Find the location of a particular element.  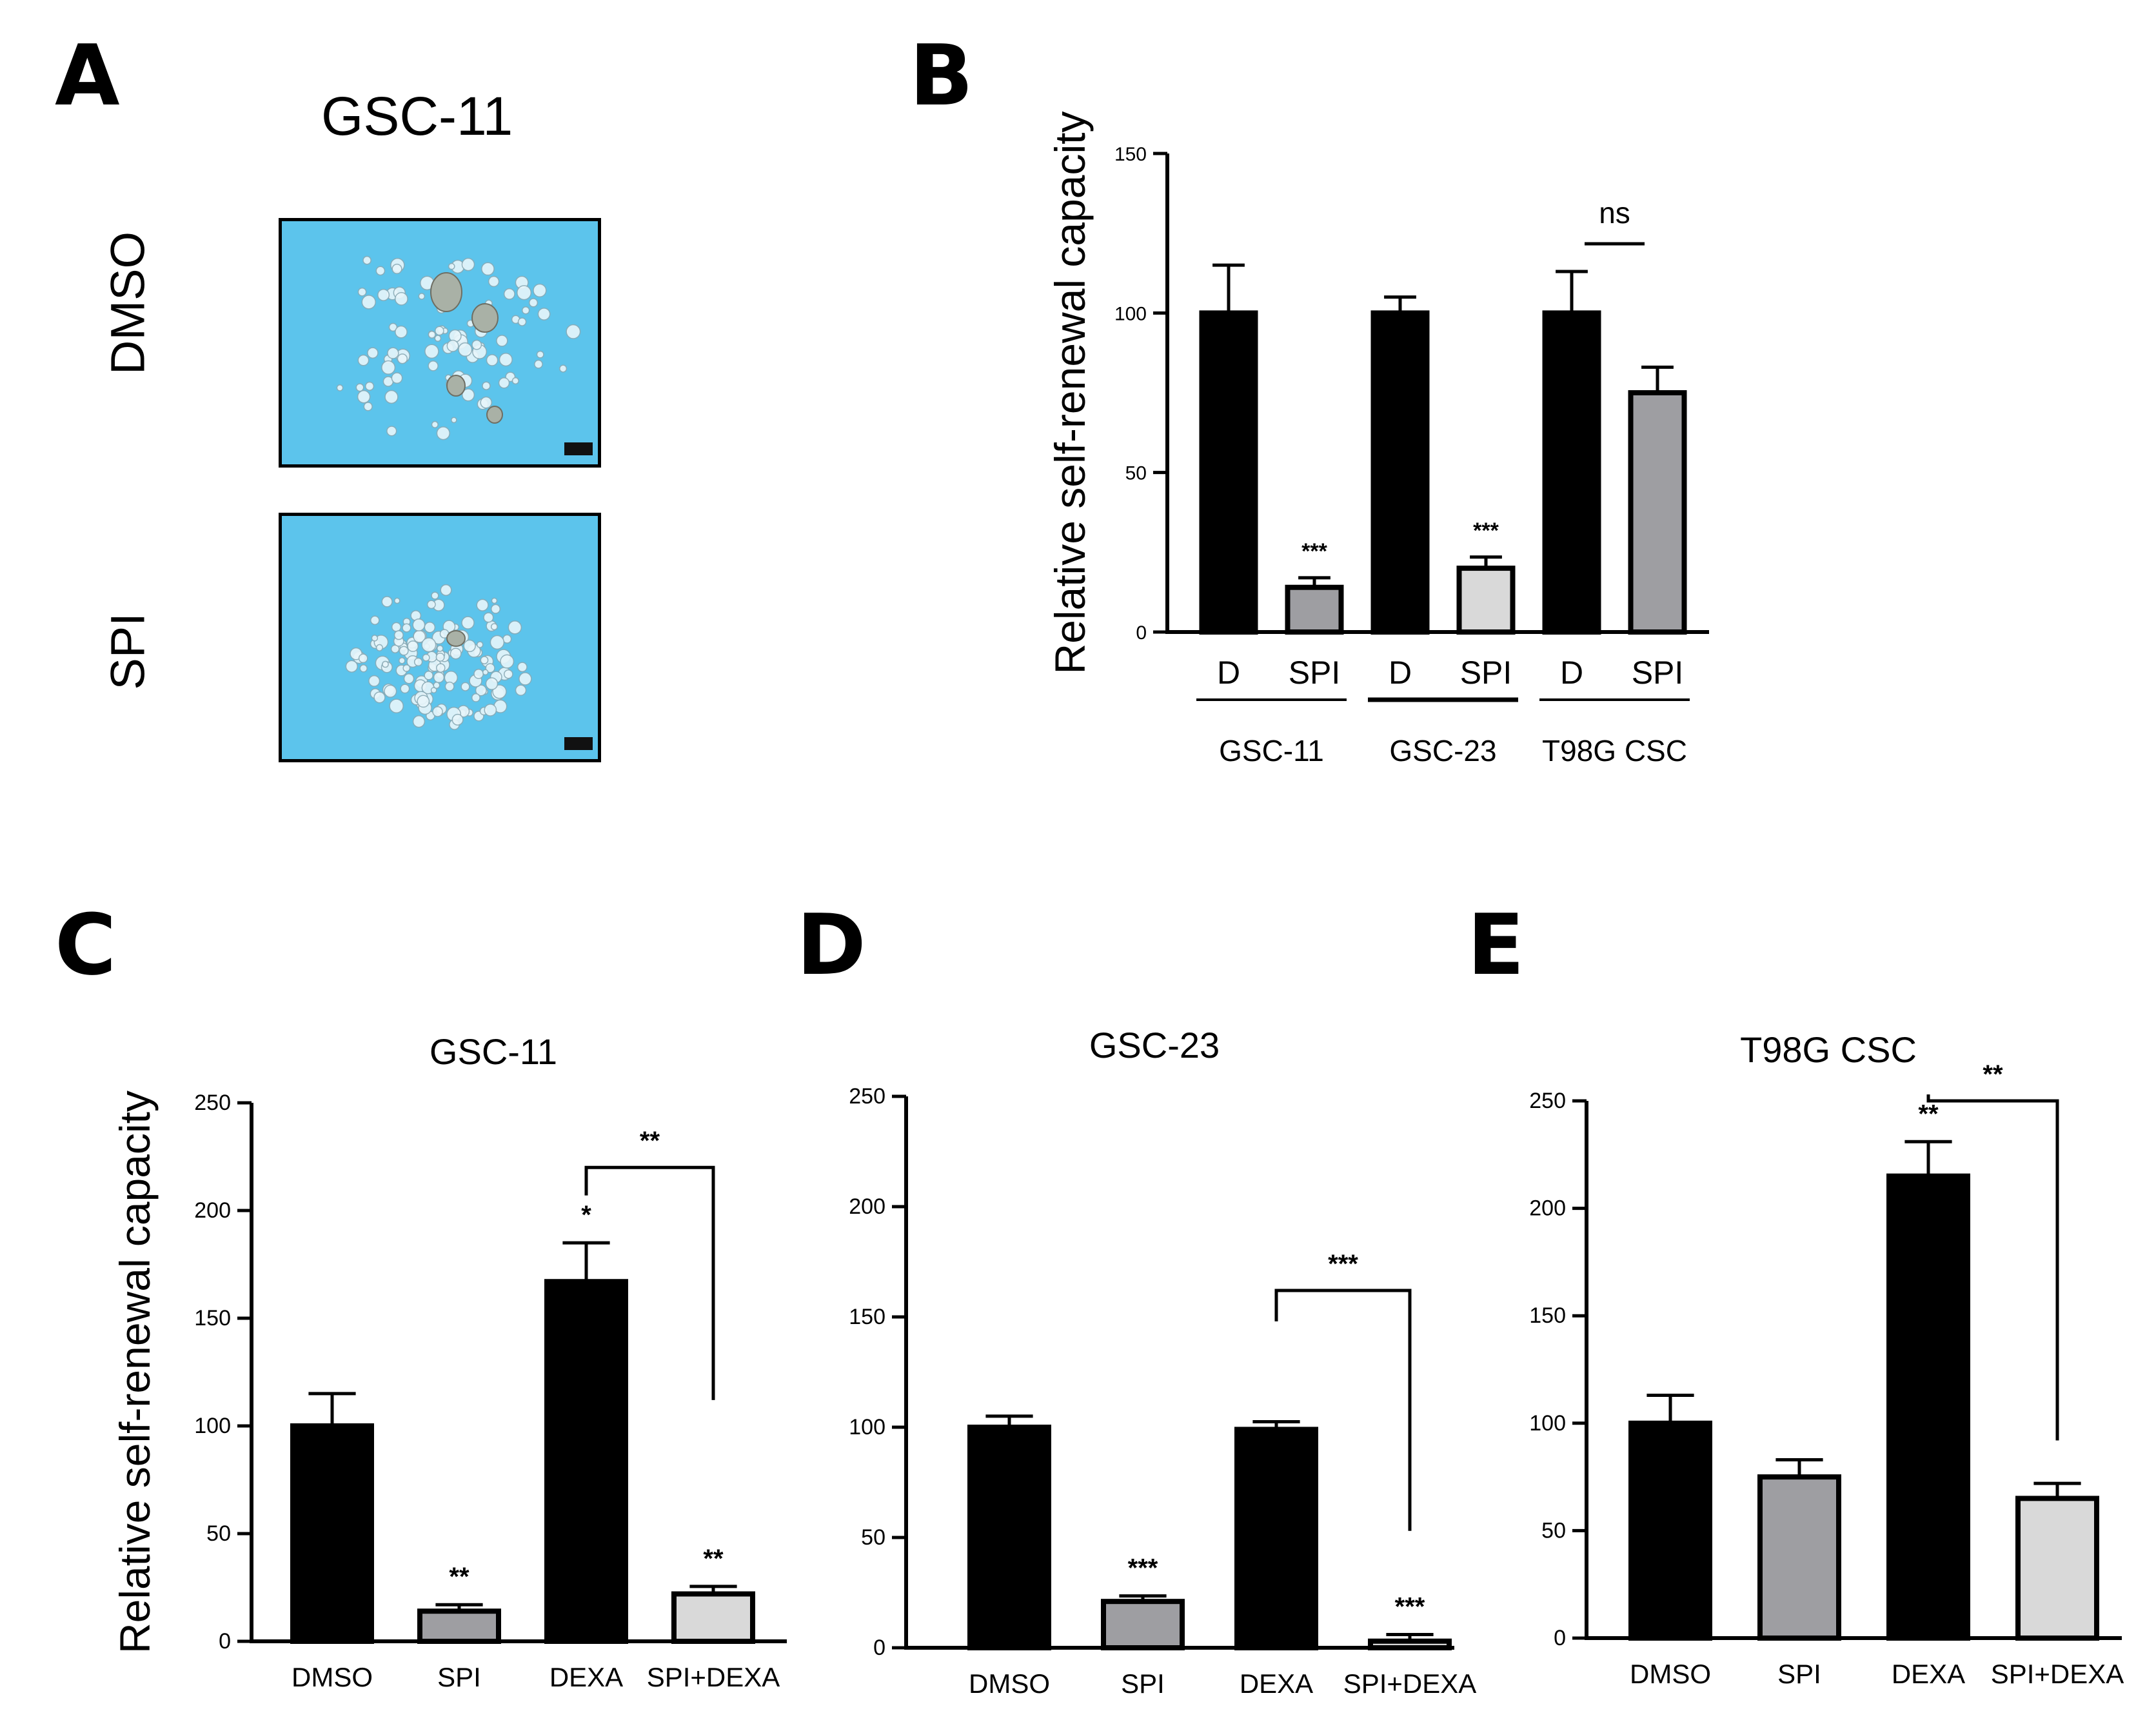

x-tick-label: SPI is located at coordinates (1658, 673).